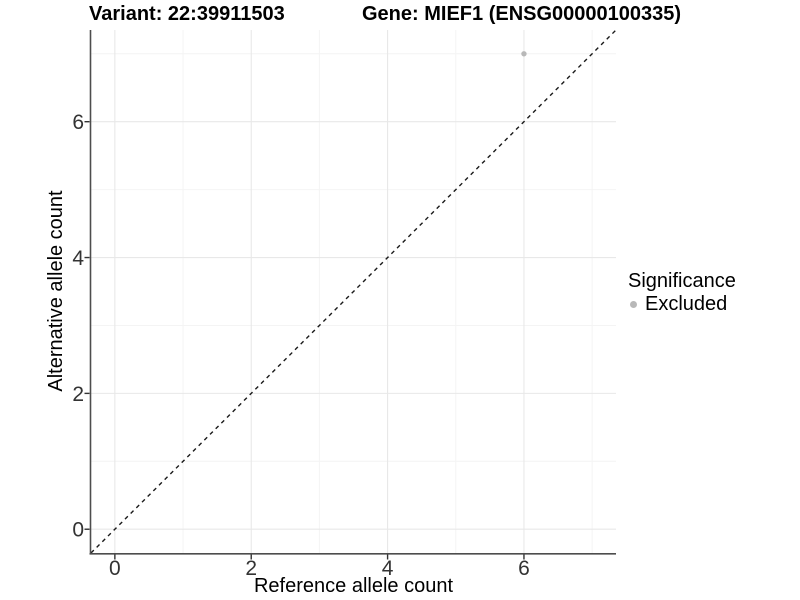 Image resolution: width=800 pixels, height=600 pixels. What do you see at coordinates (686, 304) in the screenshot?
I see `legend-item-label: Excluded` at bounding box center [686, 304].